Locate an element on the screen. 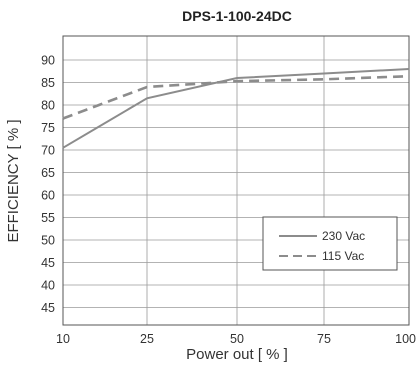 Image resolution: width=419 pixels, height=372 pixels. x-tick-label: 50 is located at coordinates (237, 339).